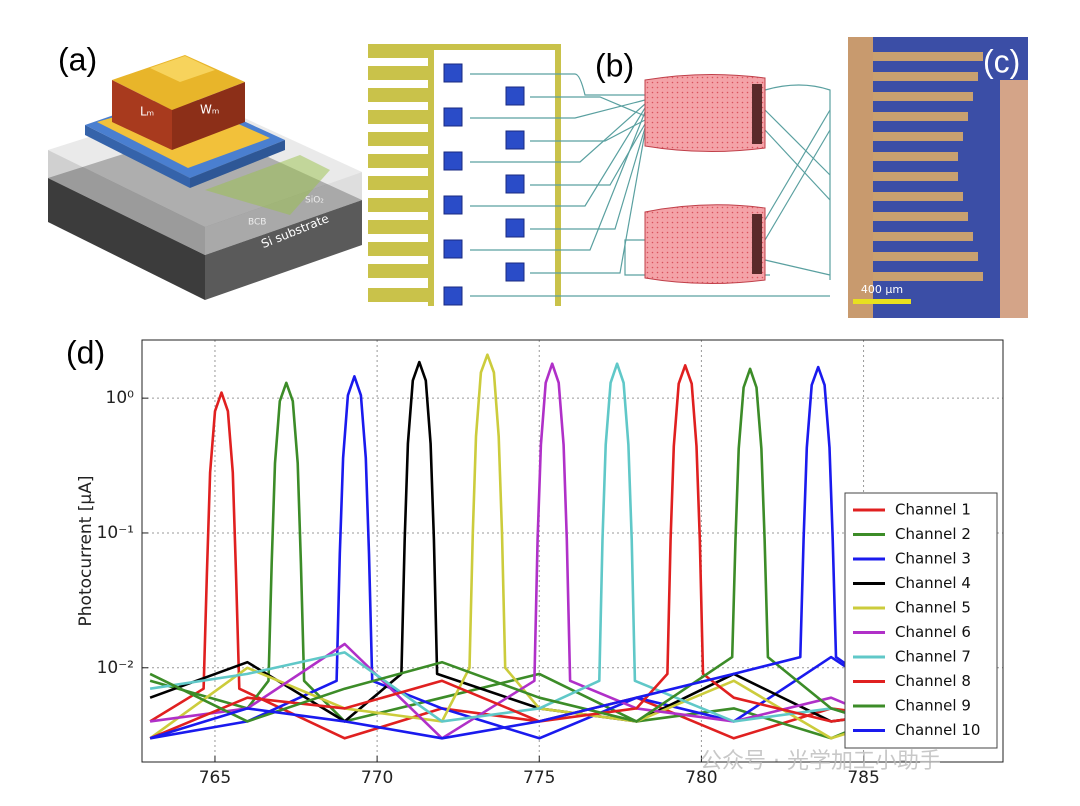  I want to click on layer-label: BCB, so click(257, 223).